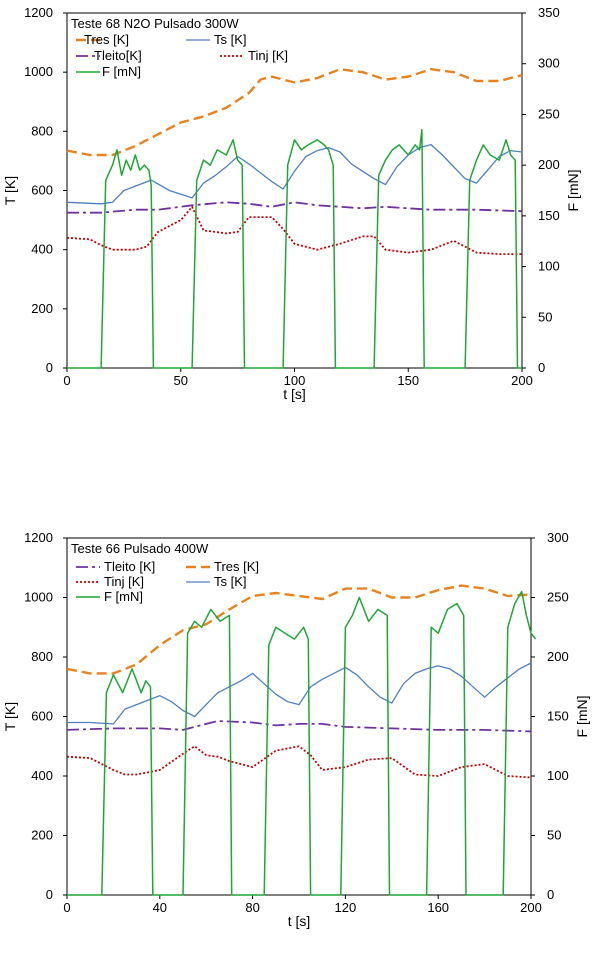 The width and height of the screenshot is (615, 954). What do you see at coordinates (549, 63) in the screenshot?
I see `y2-tick-label-top-6: 300` at bounding box center [549, 63].